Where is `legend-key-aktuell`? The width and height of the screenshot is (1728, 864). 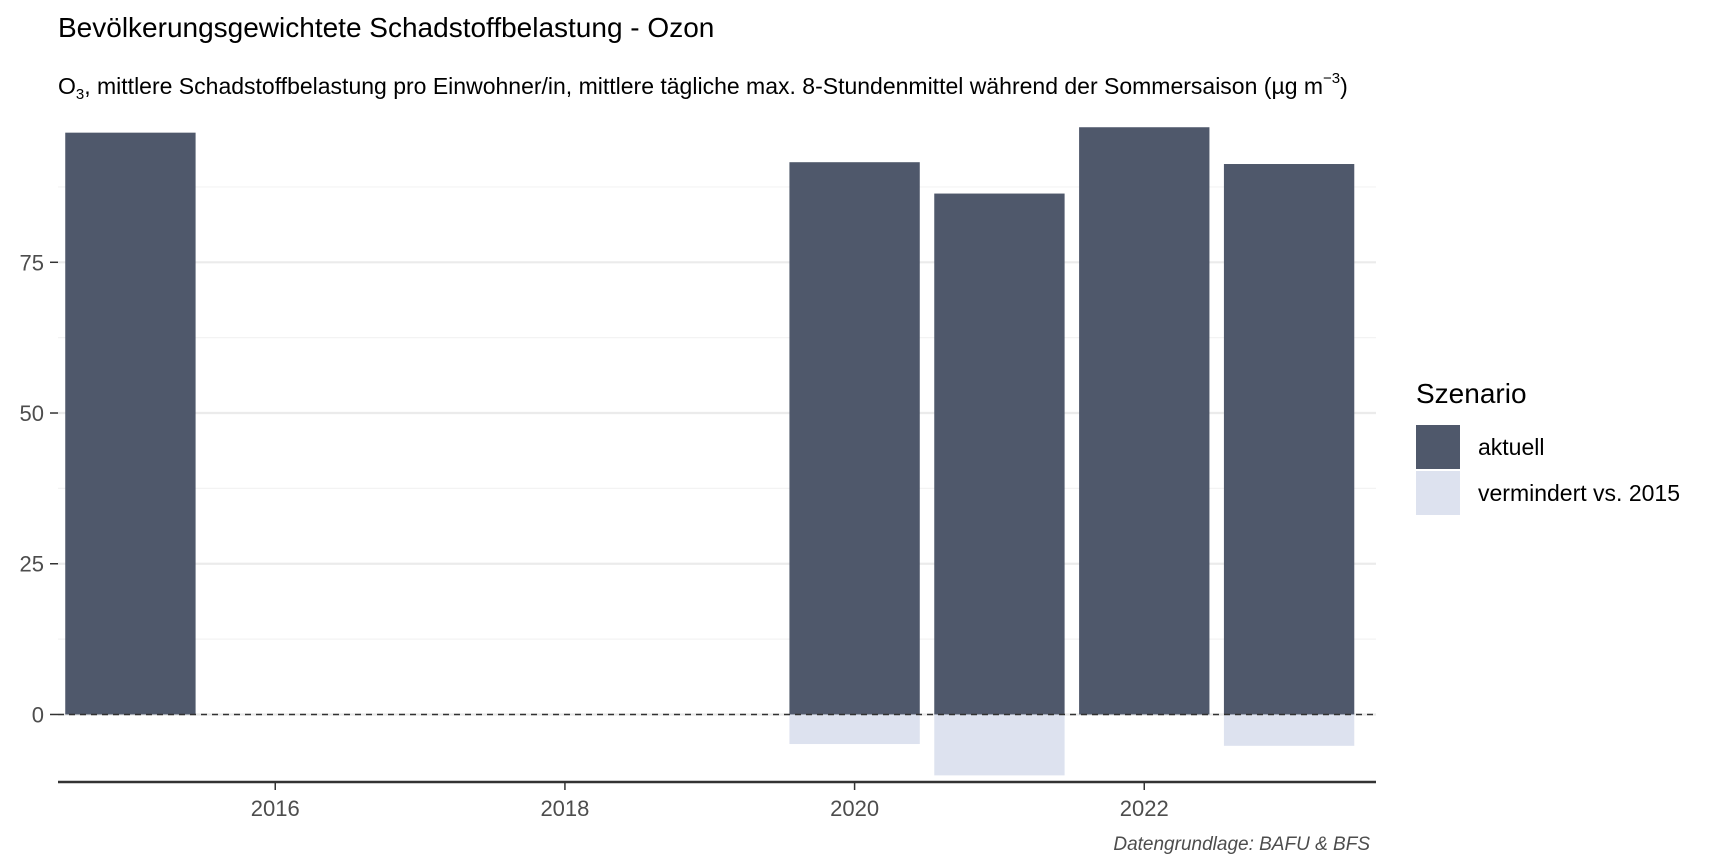 legend-key-aktuell is located at coordinates (1438, 447).